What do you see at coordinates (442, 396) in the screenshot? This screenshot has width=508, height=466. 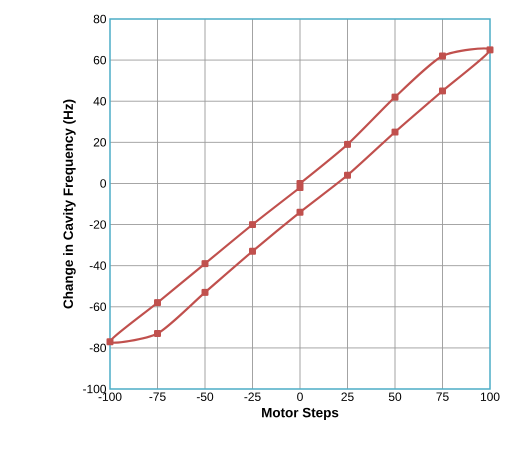 I see `x-tick-label: 75` at bounding box center [442, 396].